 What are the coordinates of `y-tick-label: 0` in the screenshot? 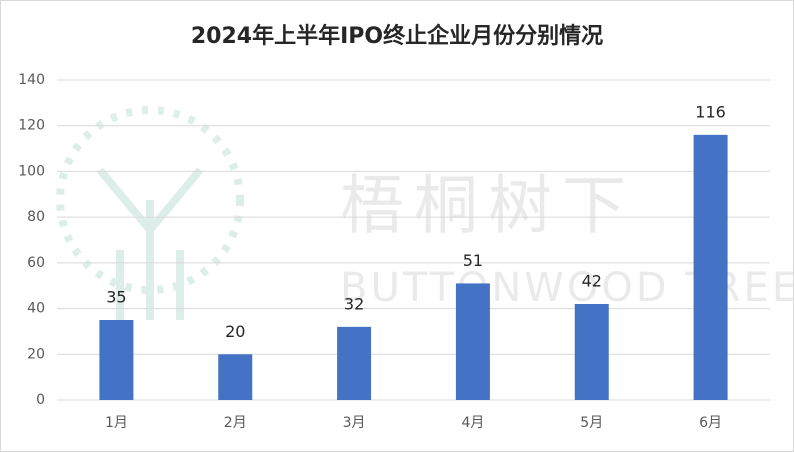 It's located at (40, 400).